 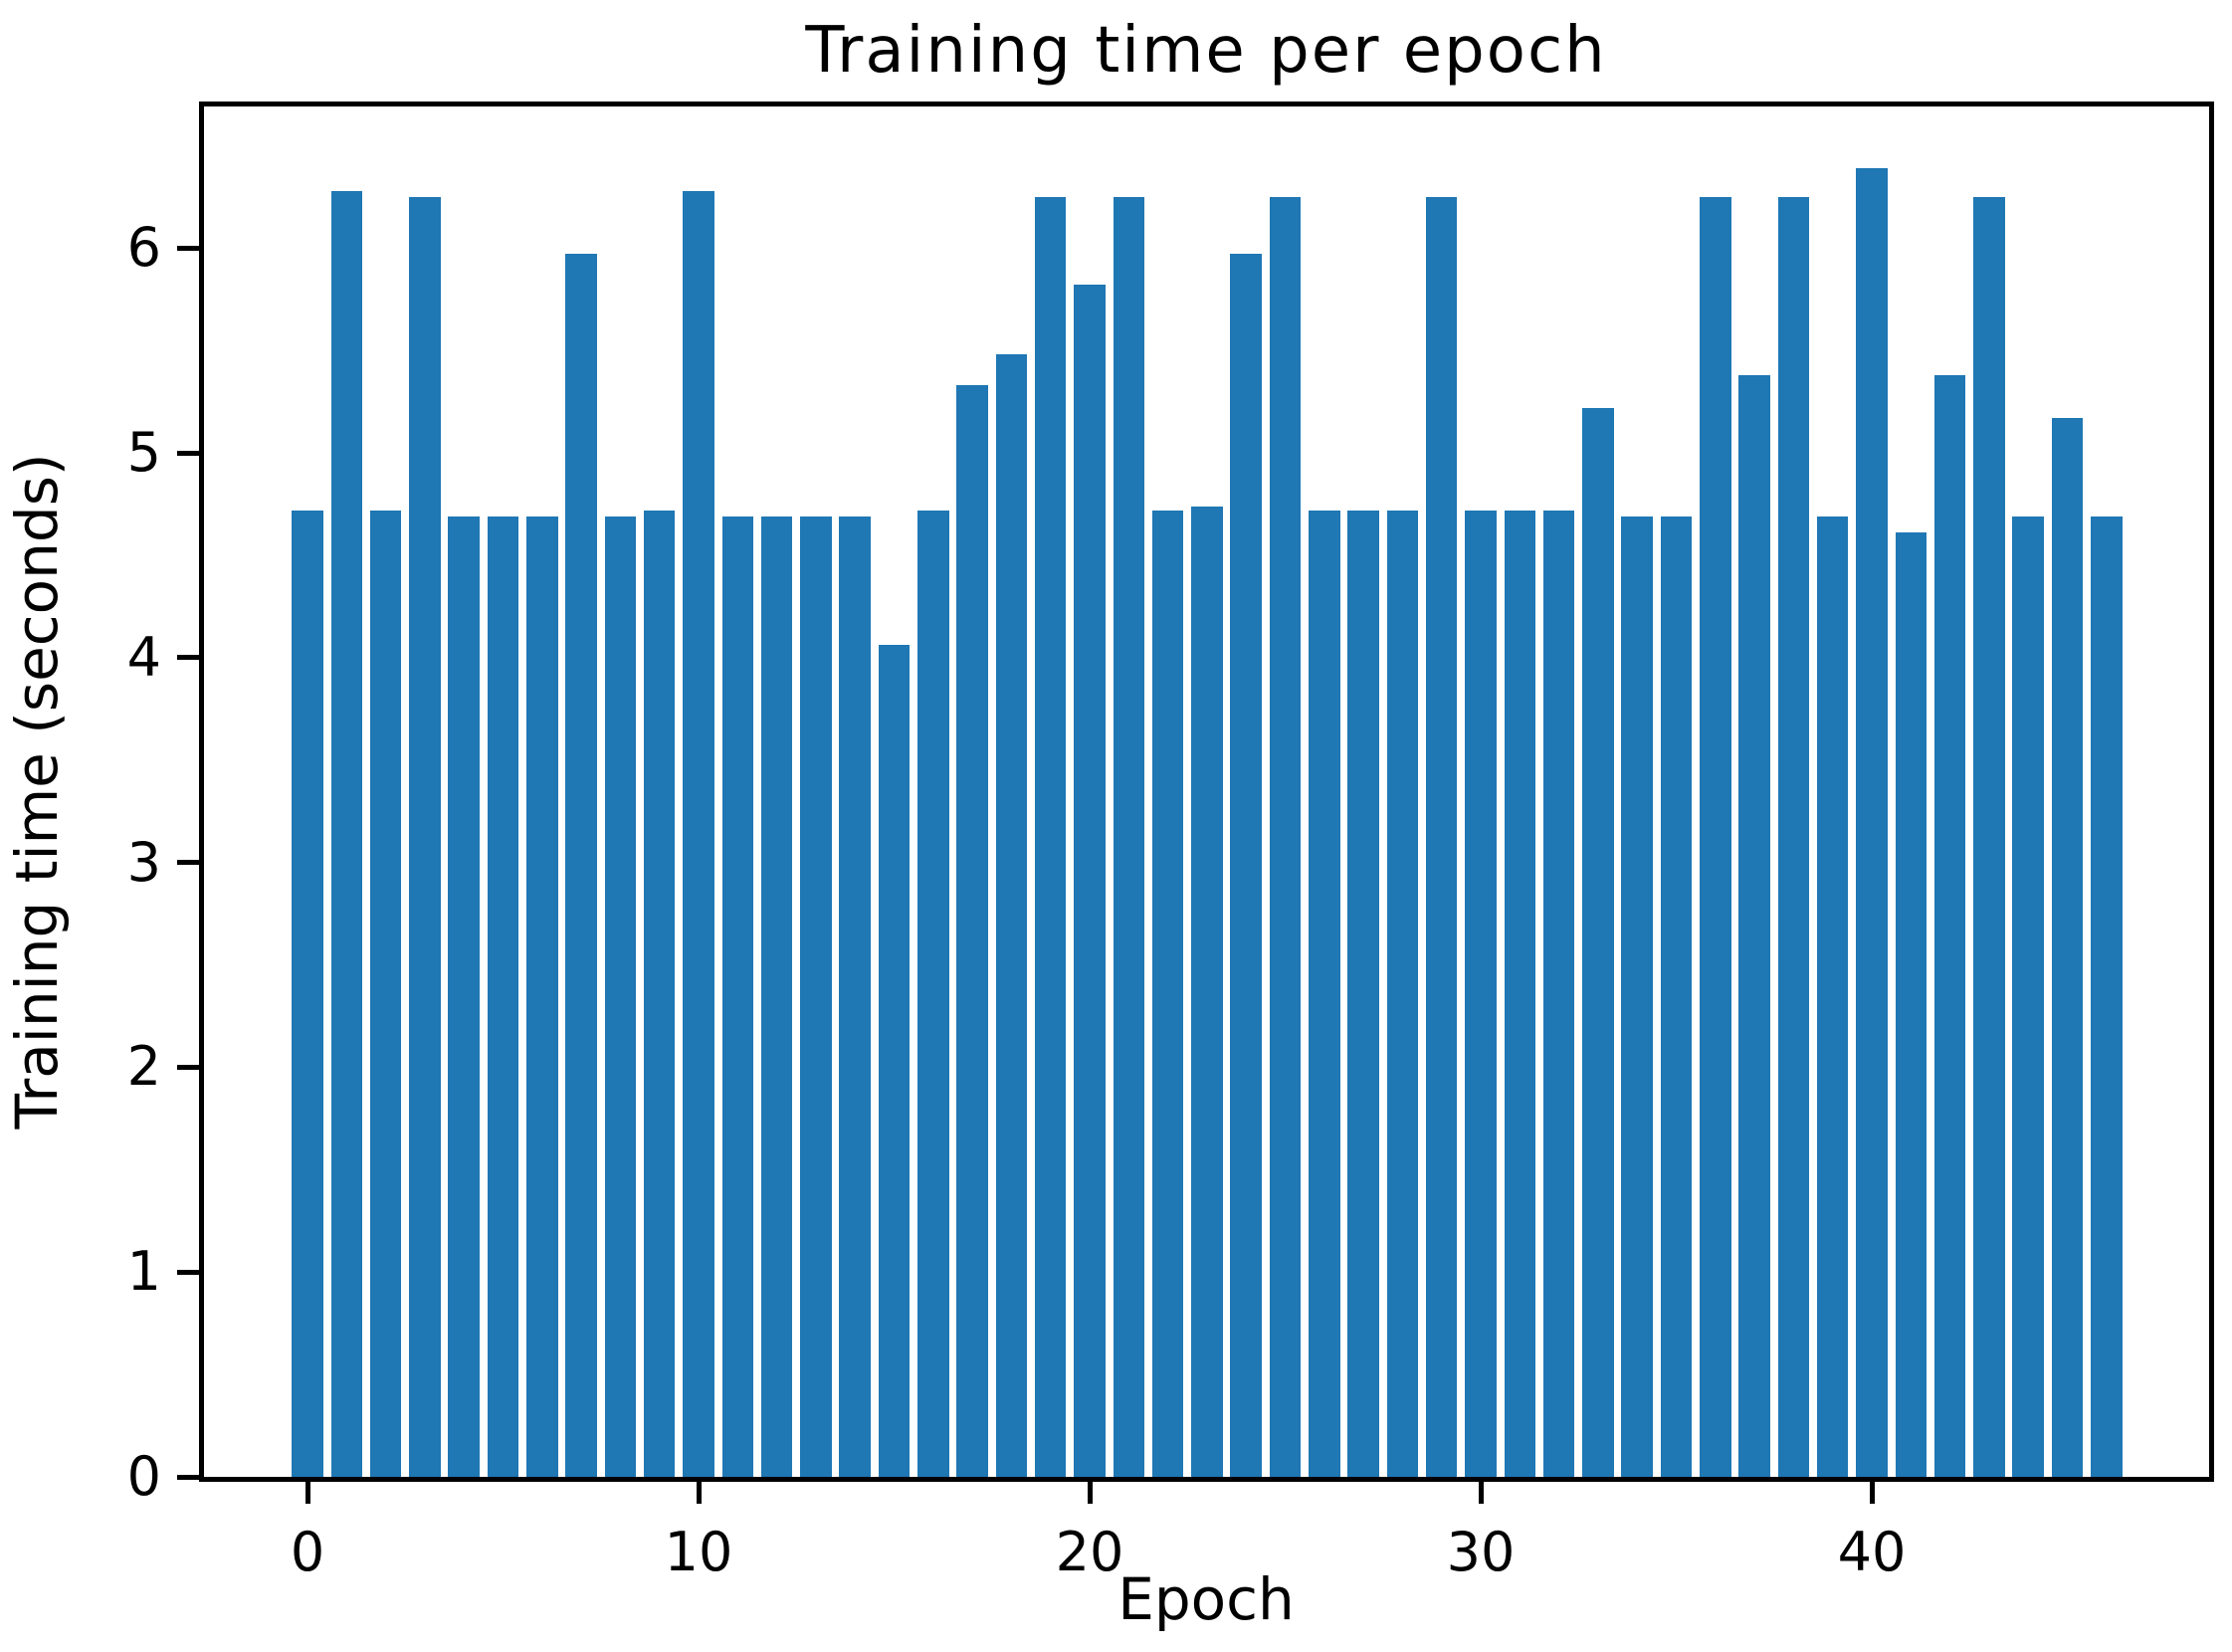 What do you see at coordinates (143, 248) in the screenshot?
I see `y-tick-label-6: 6` at bounding box center [143, 248].